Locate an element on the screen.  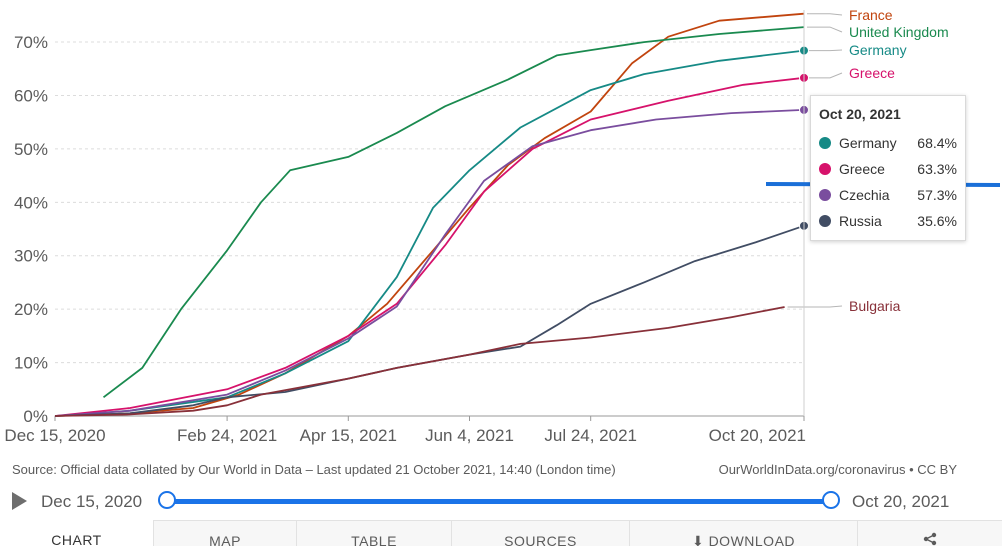
y-tick-label: 50% is located at coordinates (31, 149).